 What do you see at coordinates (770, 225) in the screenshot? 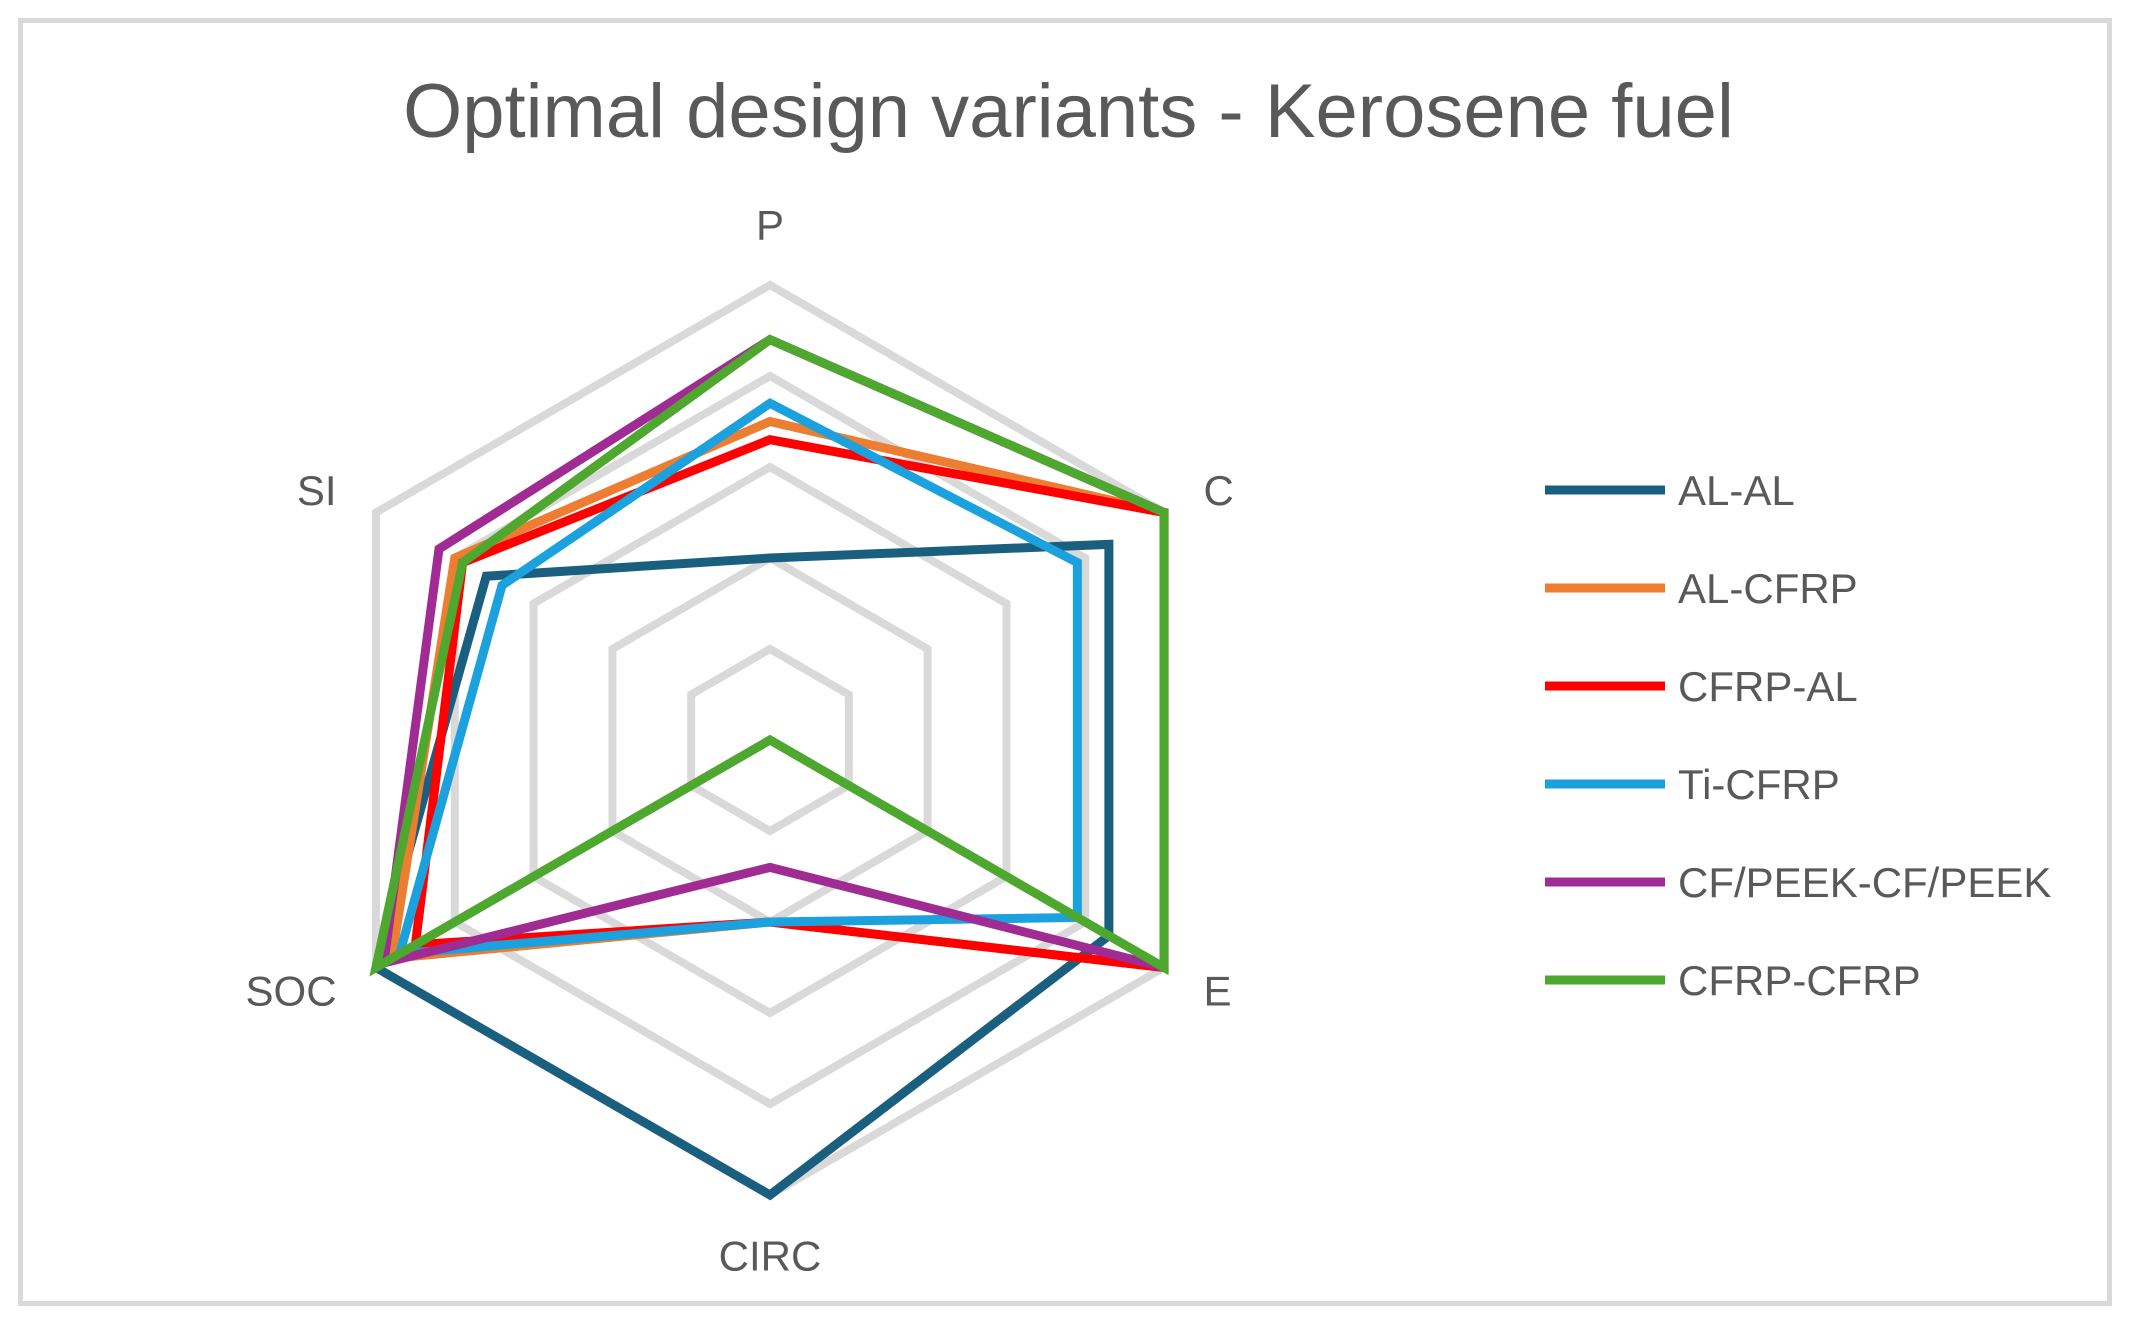
I see `axis-label-p: P` at bounding box center [770, 225].